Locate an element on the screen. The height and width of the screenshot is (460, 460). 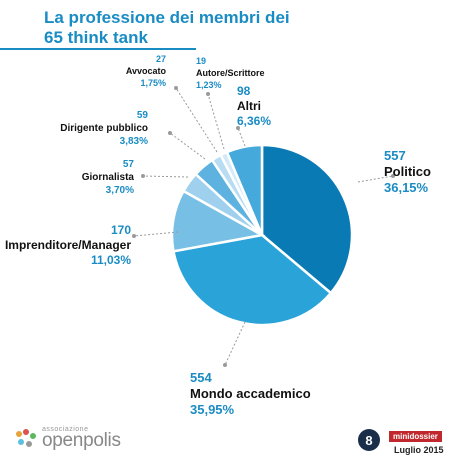
minidossier-badge: minidossier is located at coordinates (415, 436).